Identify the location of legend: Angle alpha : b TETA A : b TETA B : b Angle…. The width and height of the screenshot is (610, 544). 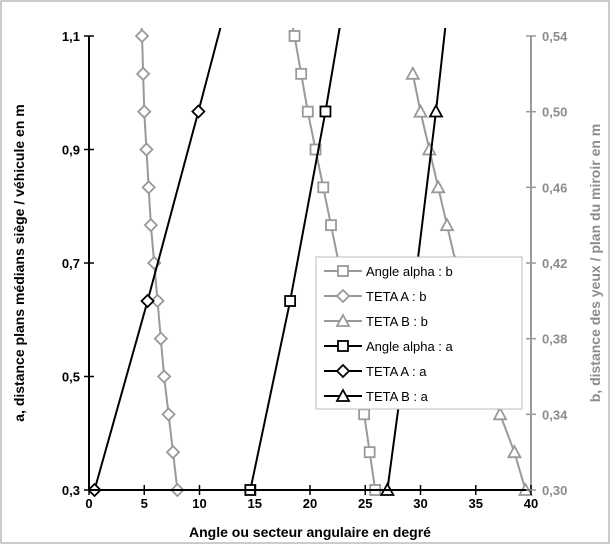
(419, 333).